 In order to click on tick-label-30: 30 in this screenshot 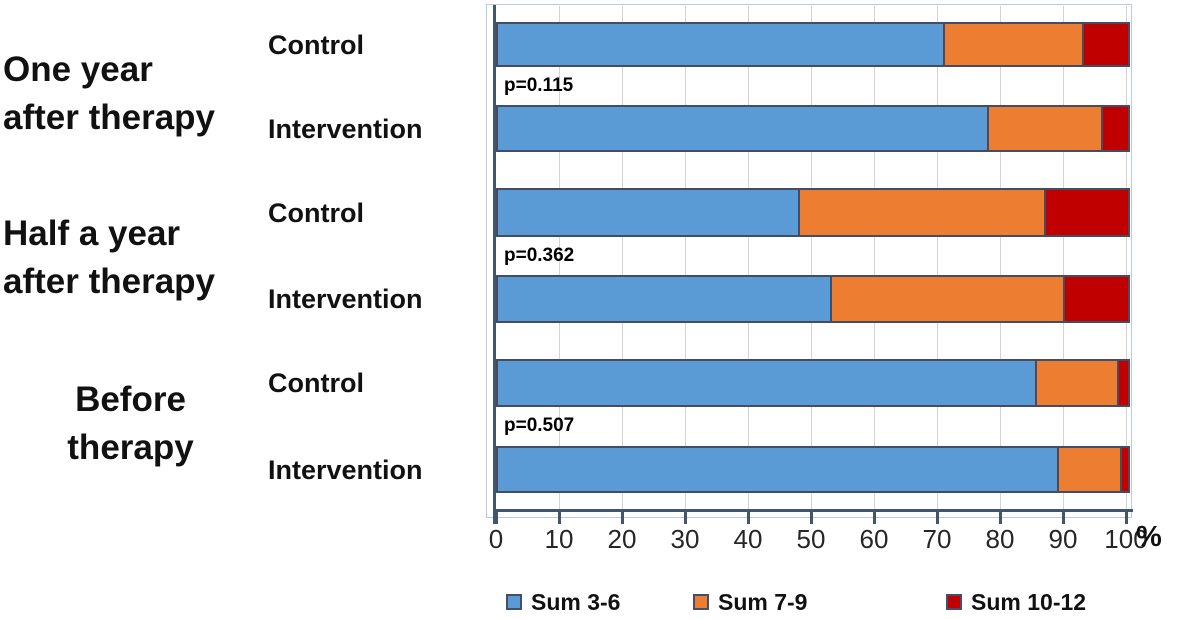, I will do `click(685, 539)`.